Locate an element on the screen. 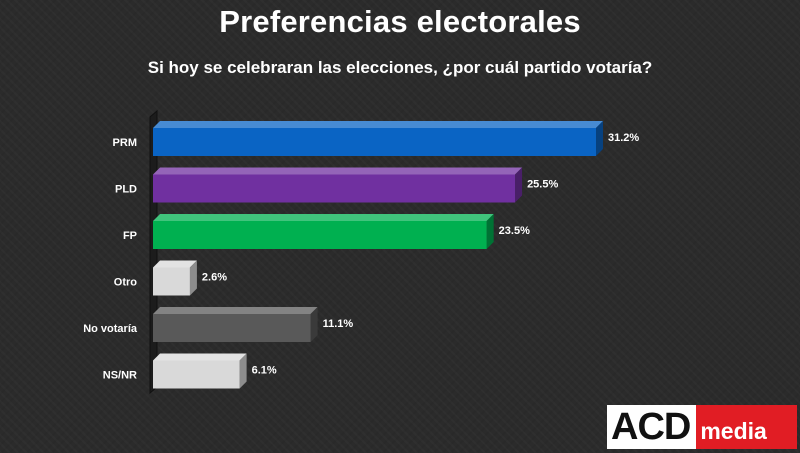 The height and width of the screenshot is (453, 800). bar-otro is located at coordinates (175, 278).